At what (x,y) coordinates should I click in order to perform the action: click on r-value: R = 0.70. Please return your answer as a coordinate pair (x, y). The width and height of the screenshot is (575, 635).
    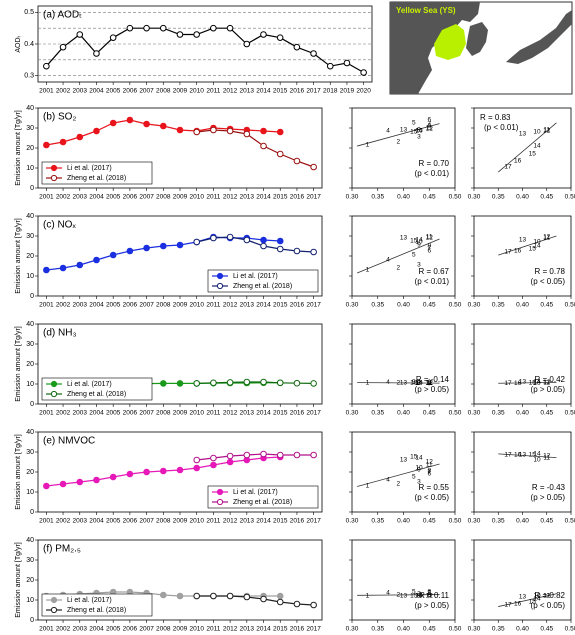
    Looking at the image, I should click on (434, 163).